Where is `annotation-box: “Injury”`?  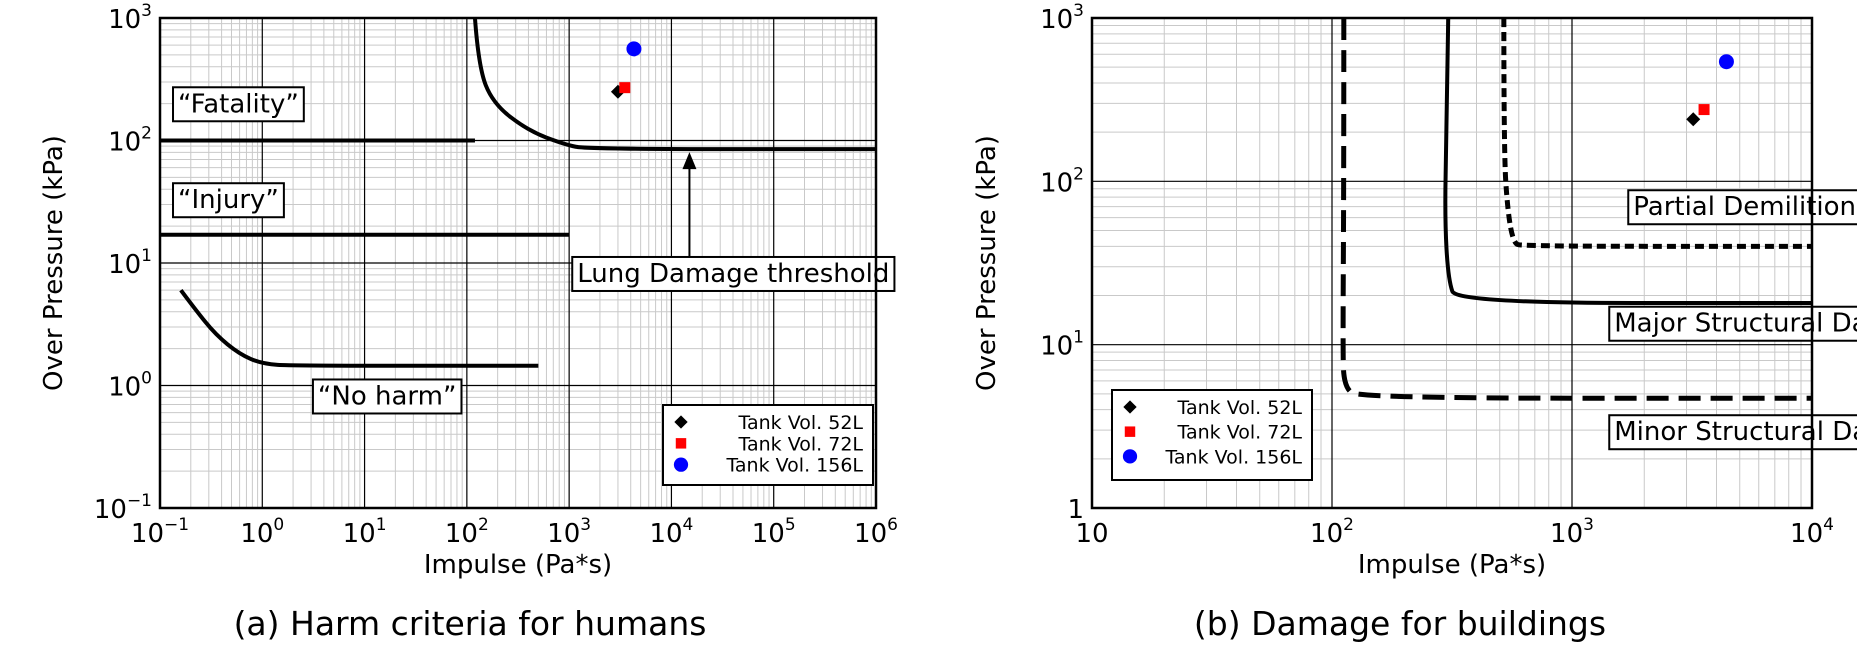
annotation-box: “Injury” is located at coordinates (228, 200).